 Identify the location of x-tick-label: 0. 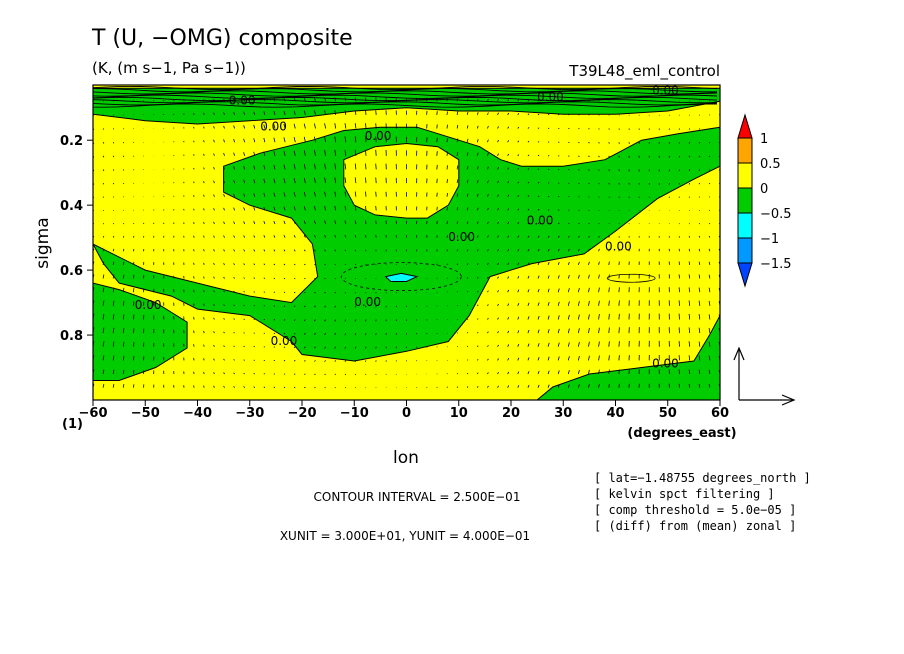
(406, 413).